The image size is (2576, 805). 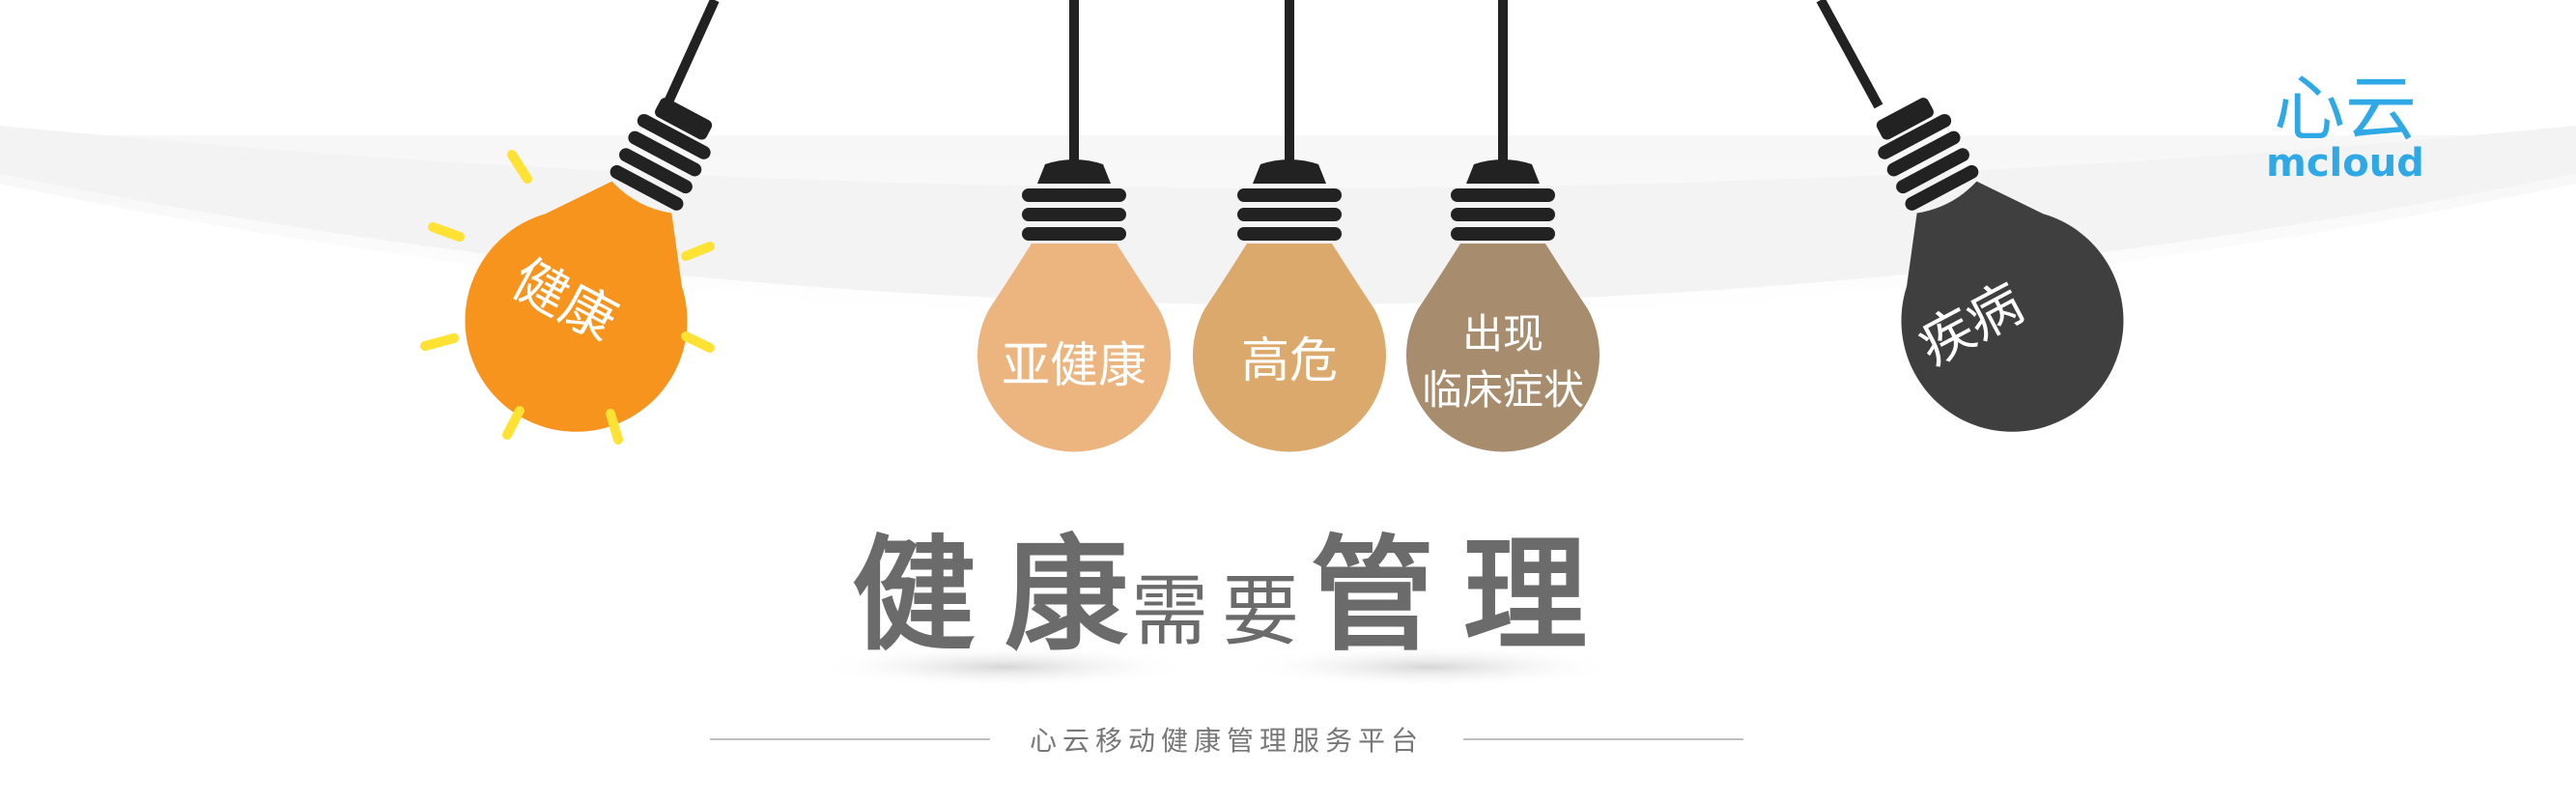 I want to click on bulb-disease: 疾病, so click(x=1970, y=216).